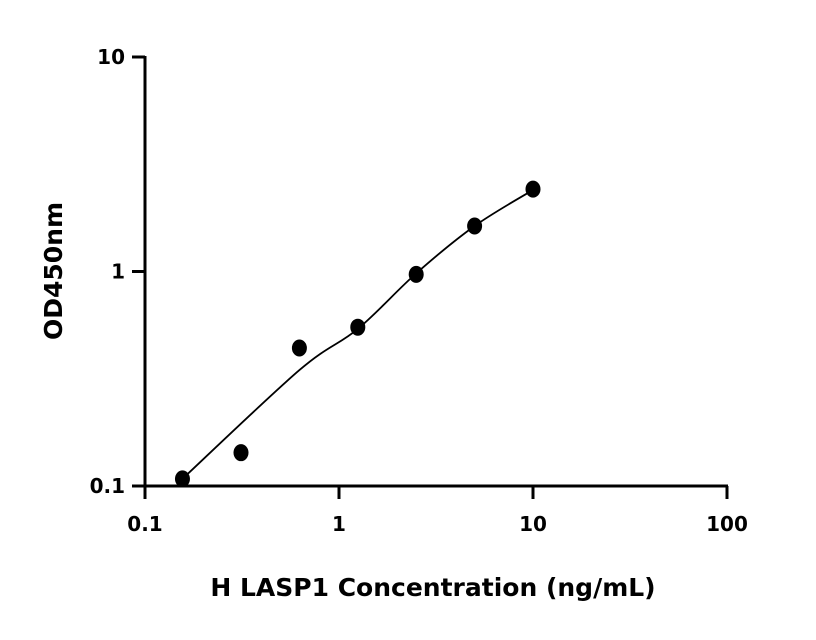 This screenshot has width=816, height=640. I want to click on x-tick-label: 100, so click(727, 524).